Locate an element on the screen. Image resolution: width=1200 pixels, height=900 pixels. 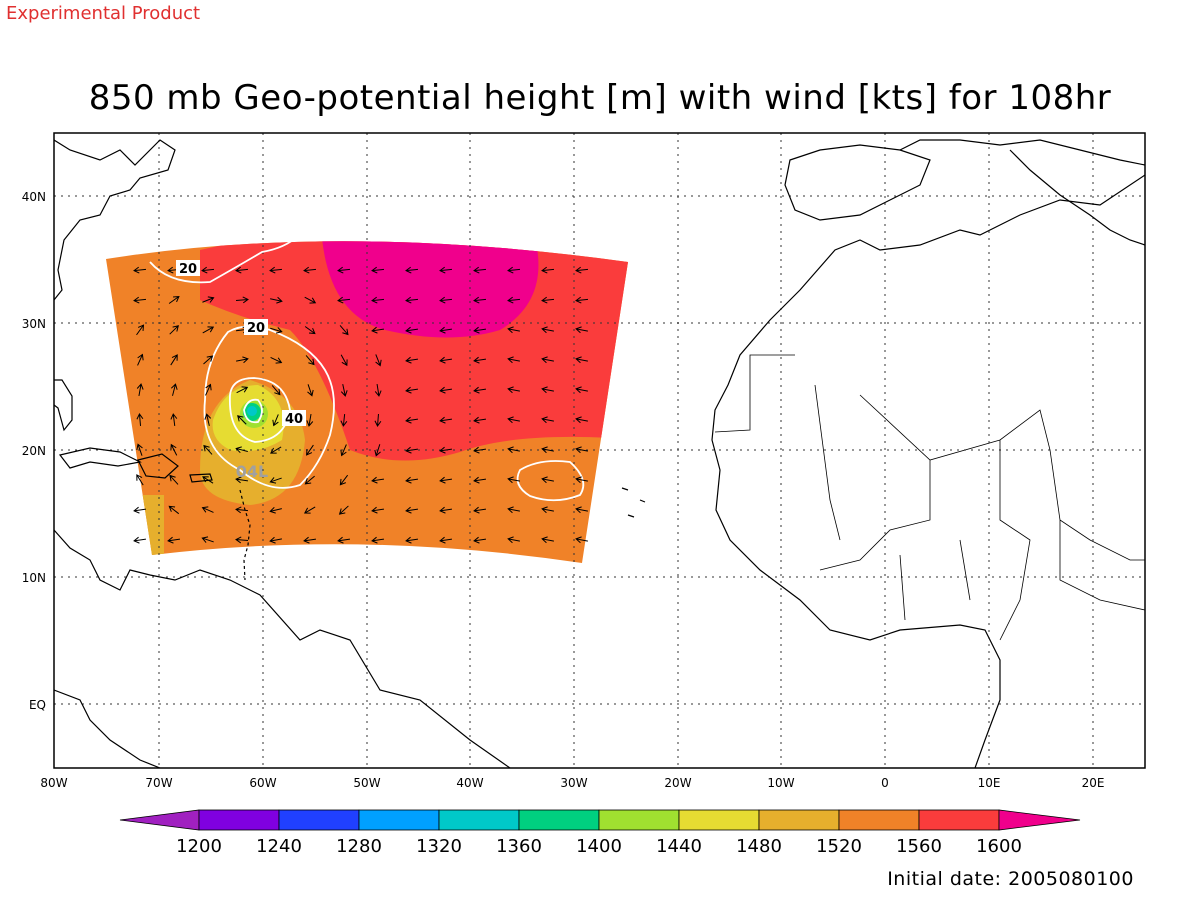
contour-inner is located at coordinates (253, 411).